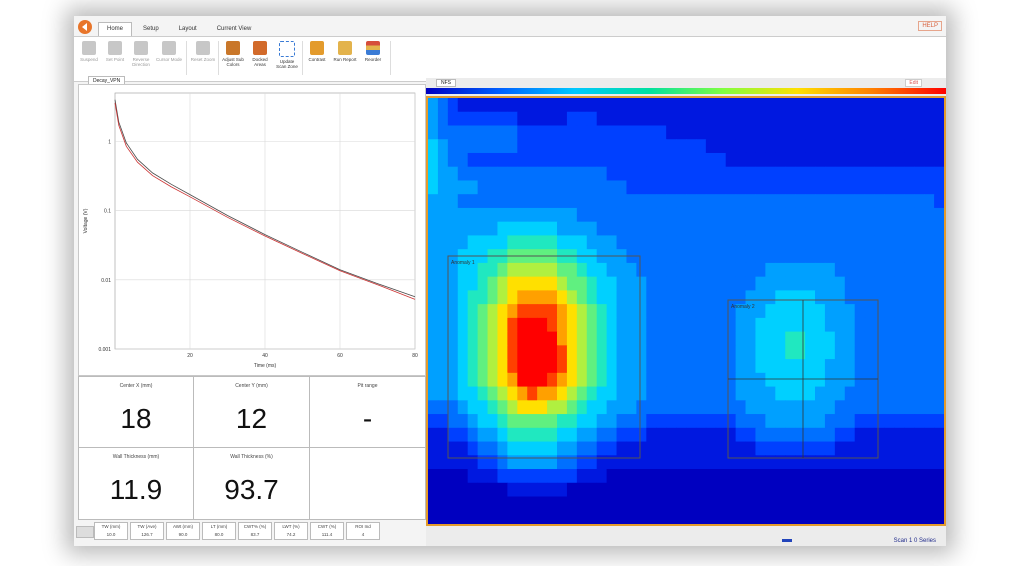 This screenshot has height=566, width=1024. I want to click on metric-label: Wall Thickness (%), so click(251, 457).